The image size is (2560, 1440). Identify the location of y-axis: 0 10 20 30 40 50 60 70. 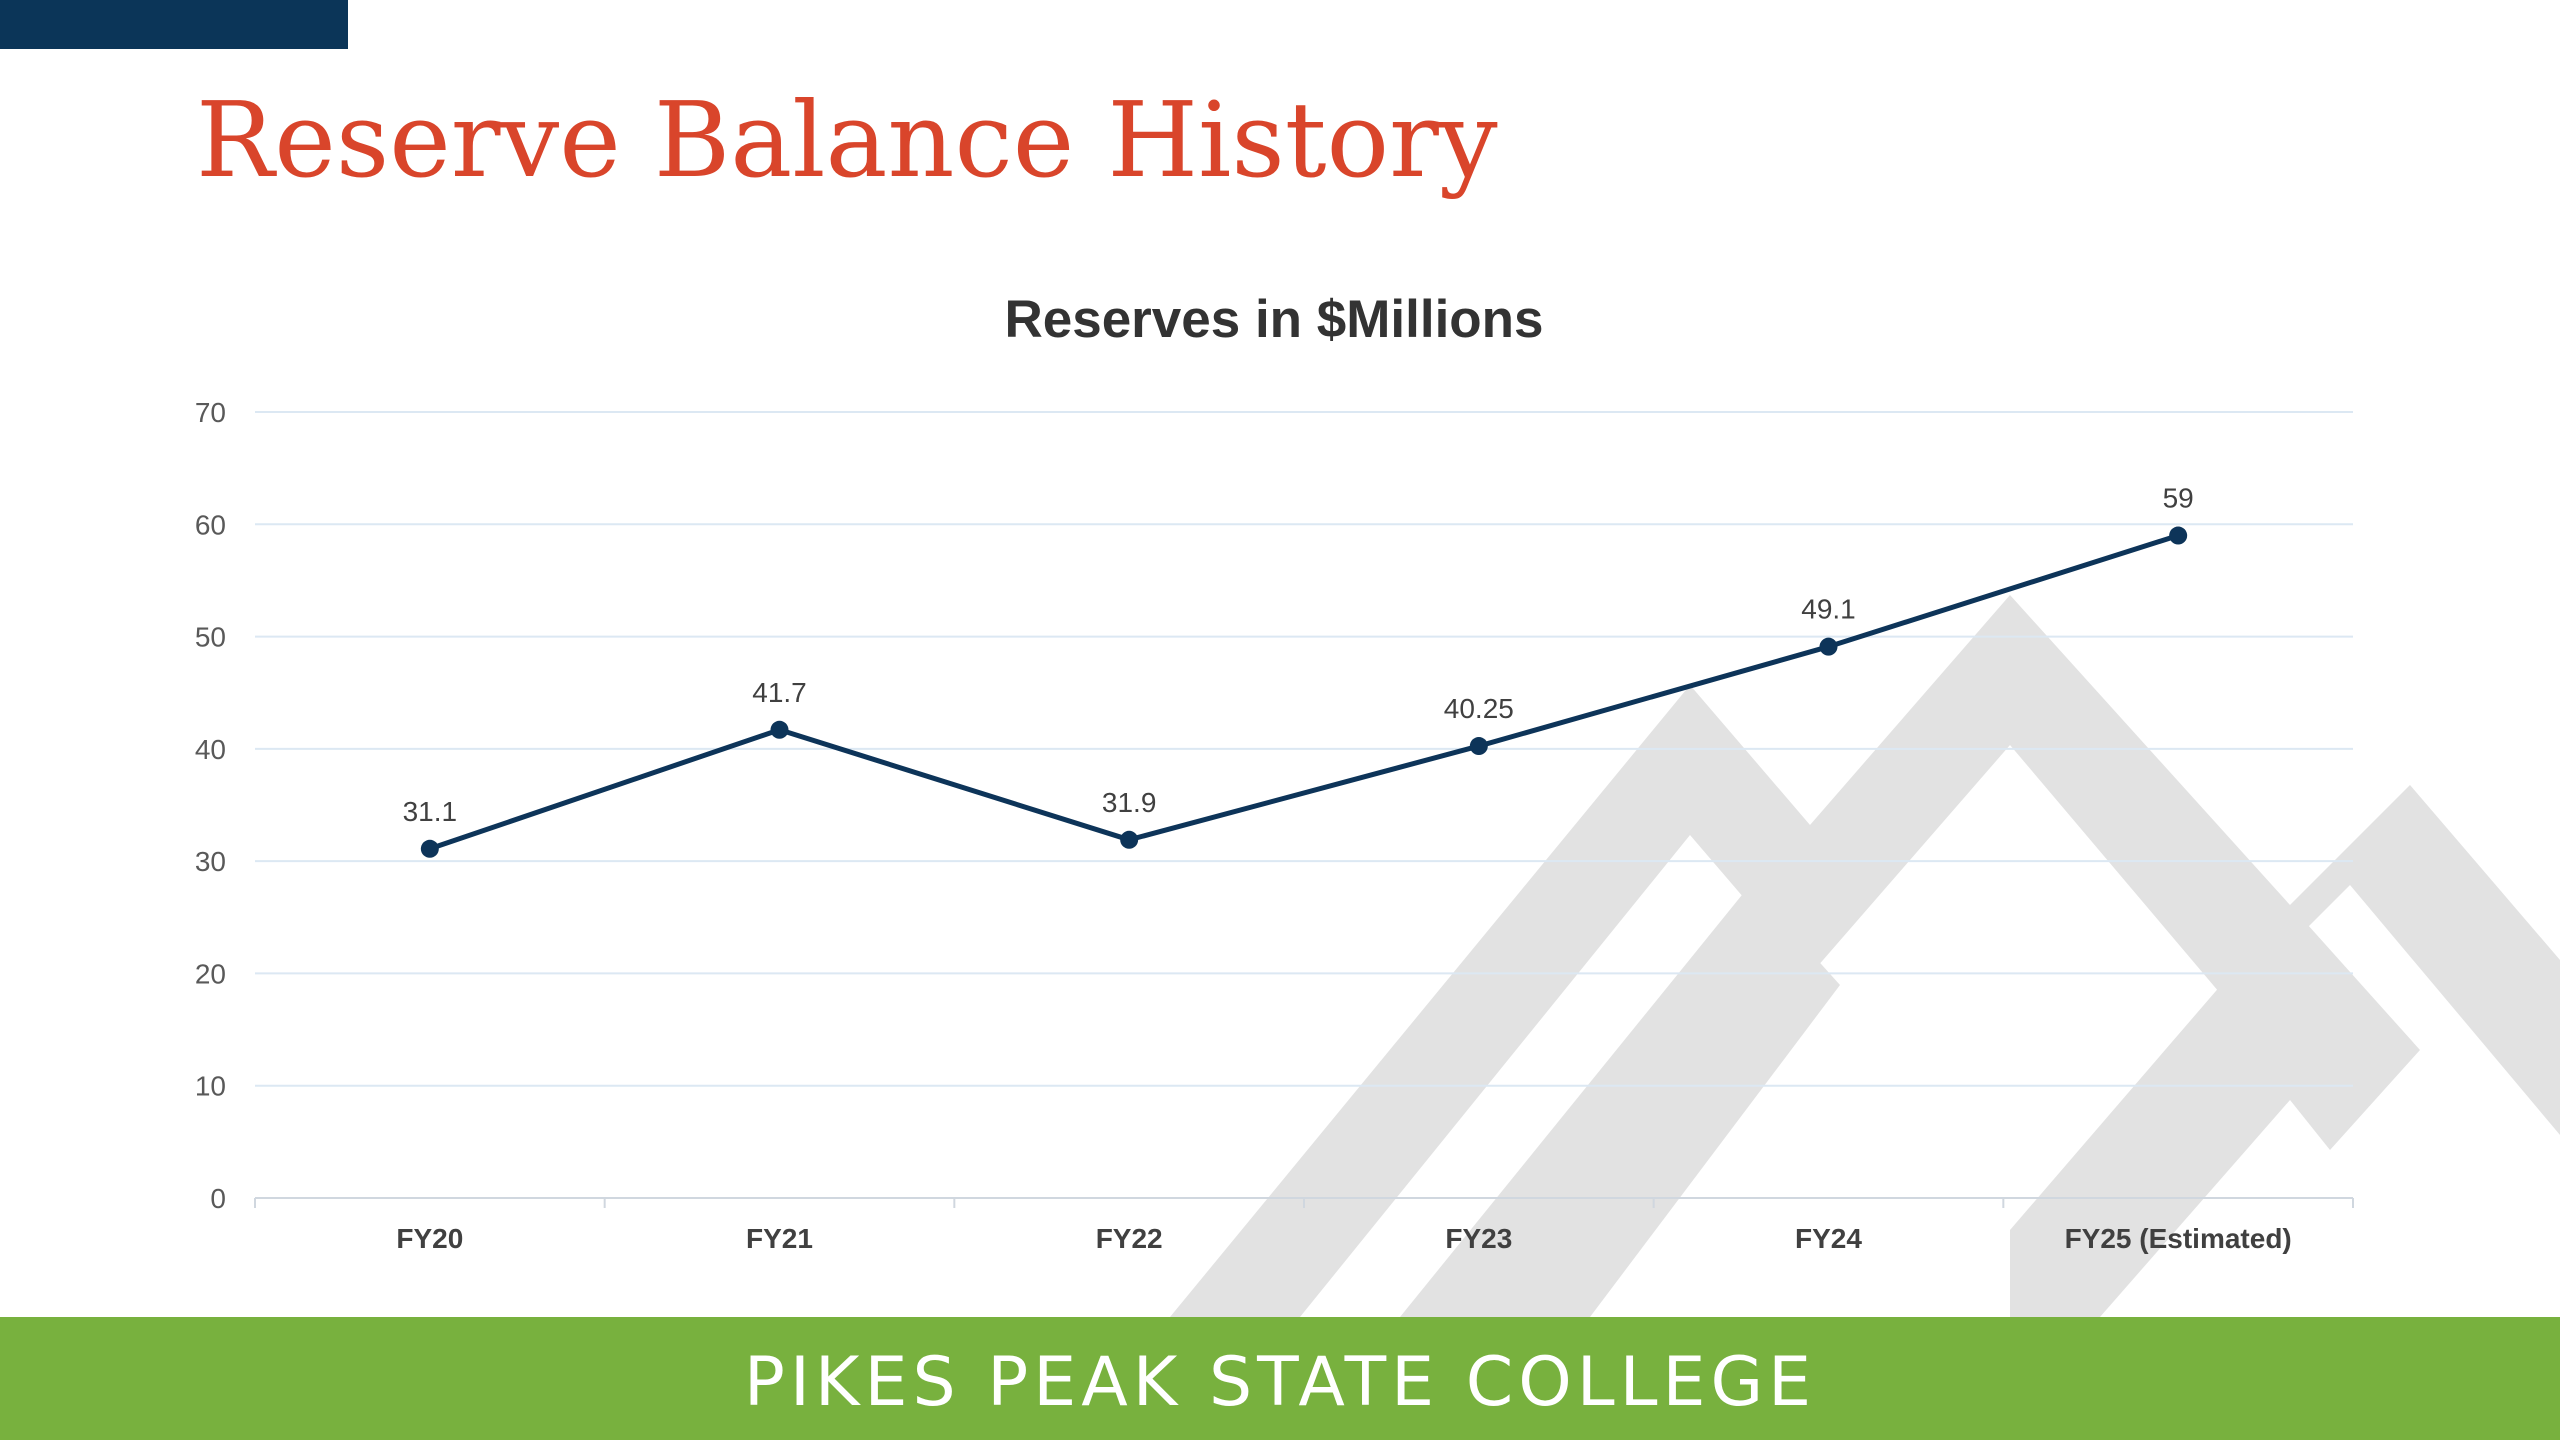
(210, 805).